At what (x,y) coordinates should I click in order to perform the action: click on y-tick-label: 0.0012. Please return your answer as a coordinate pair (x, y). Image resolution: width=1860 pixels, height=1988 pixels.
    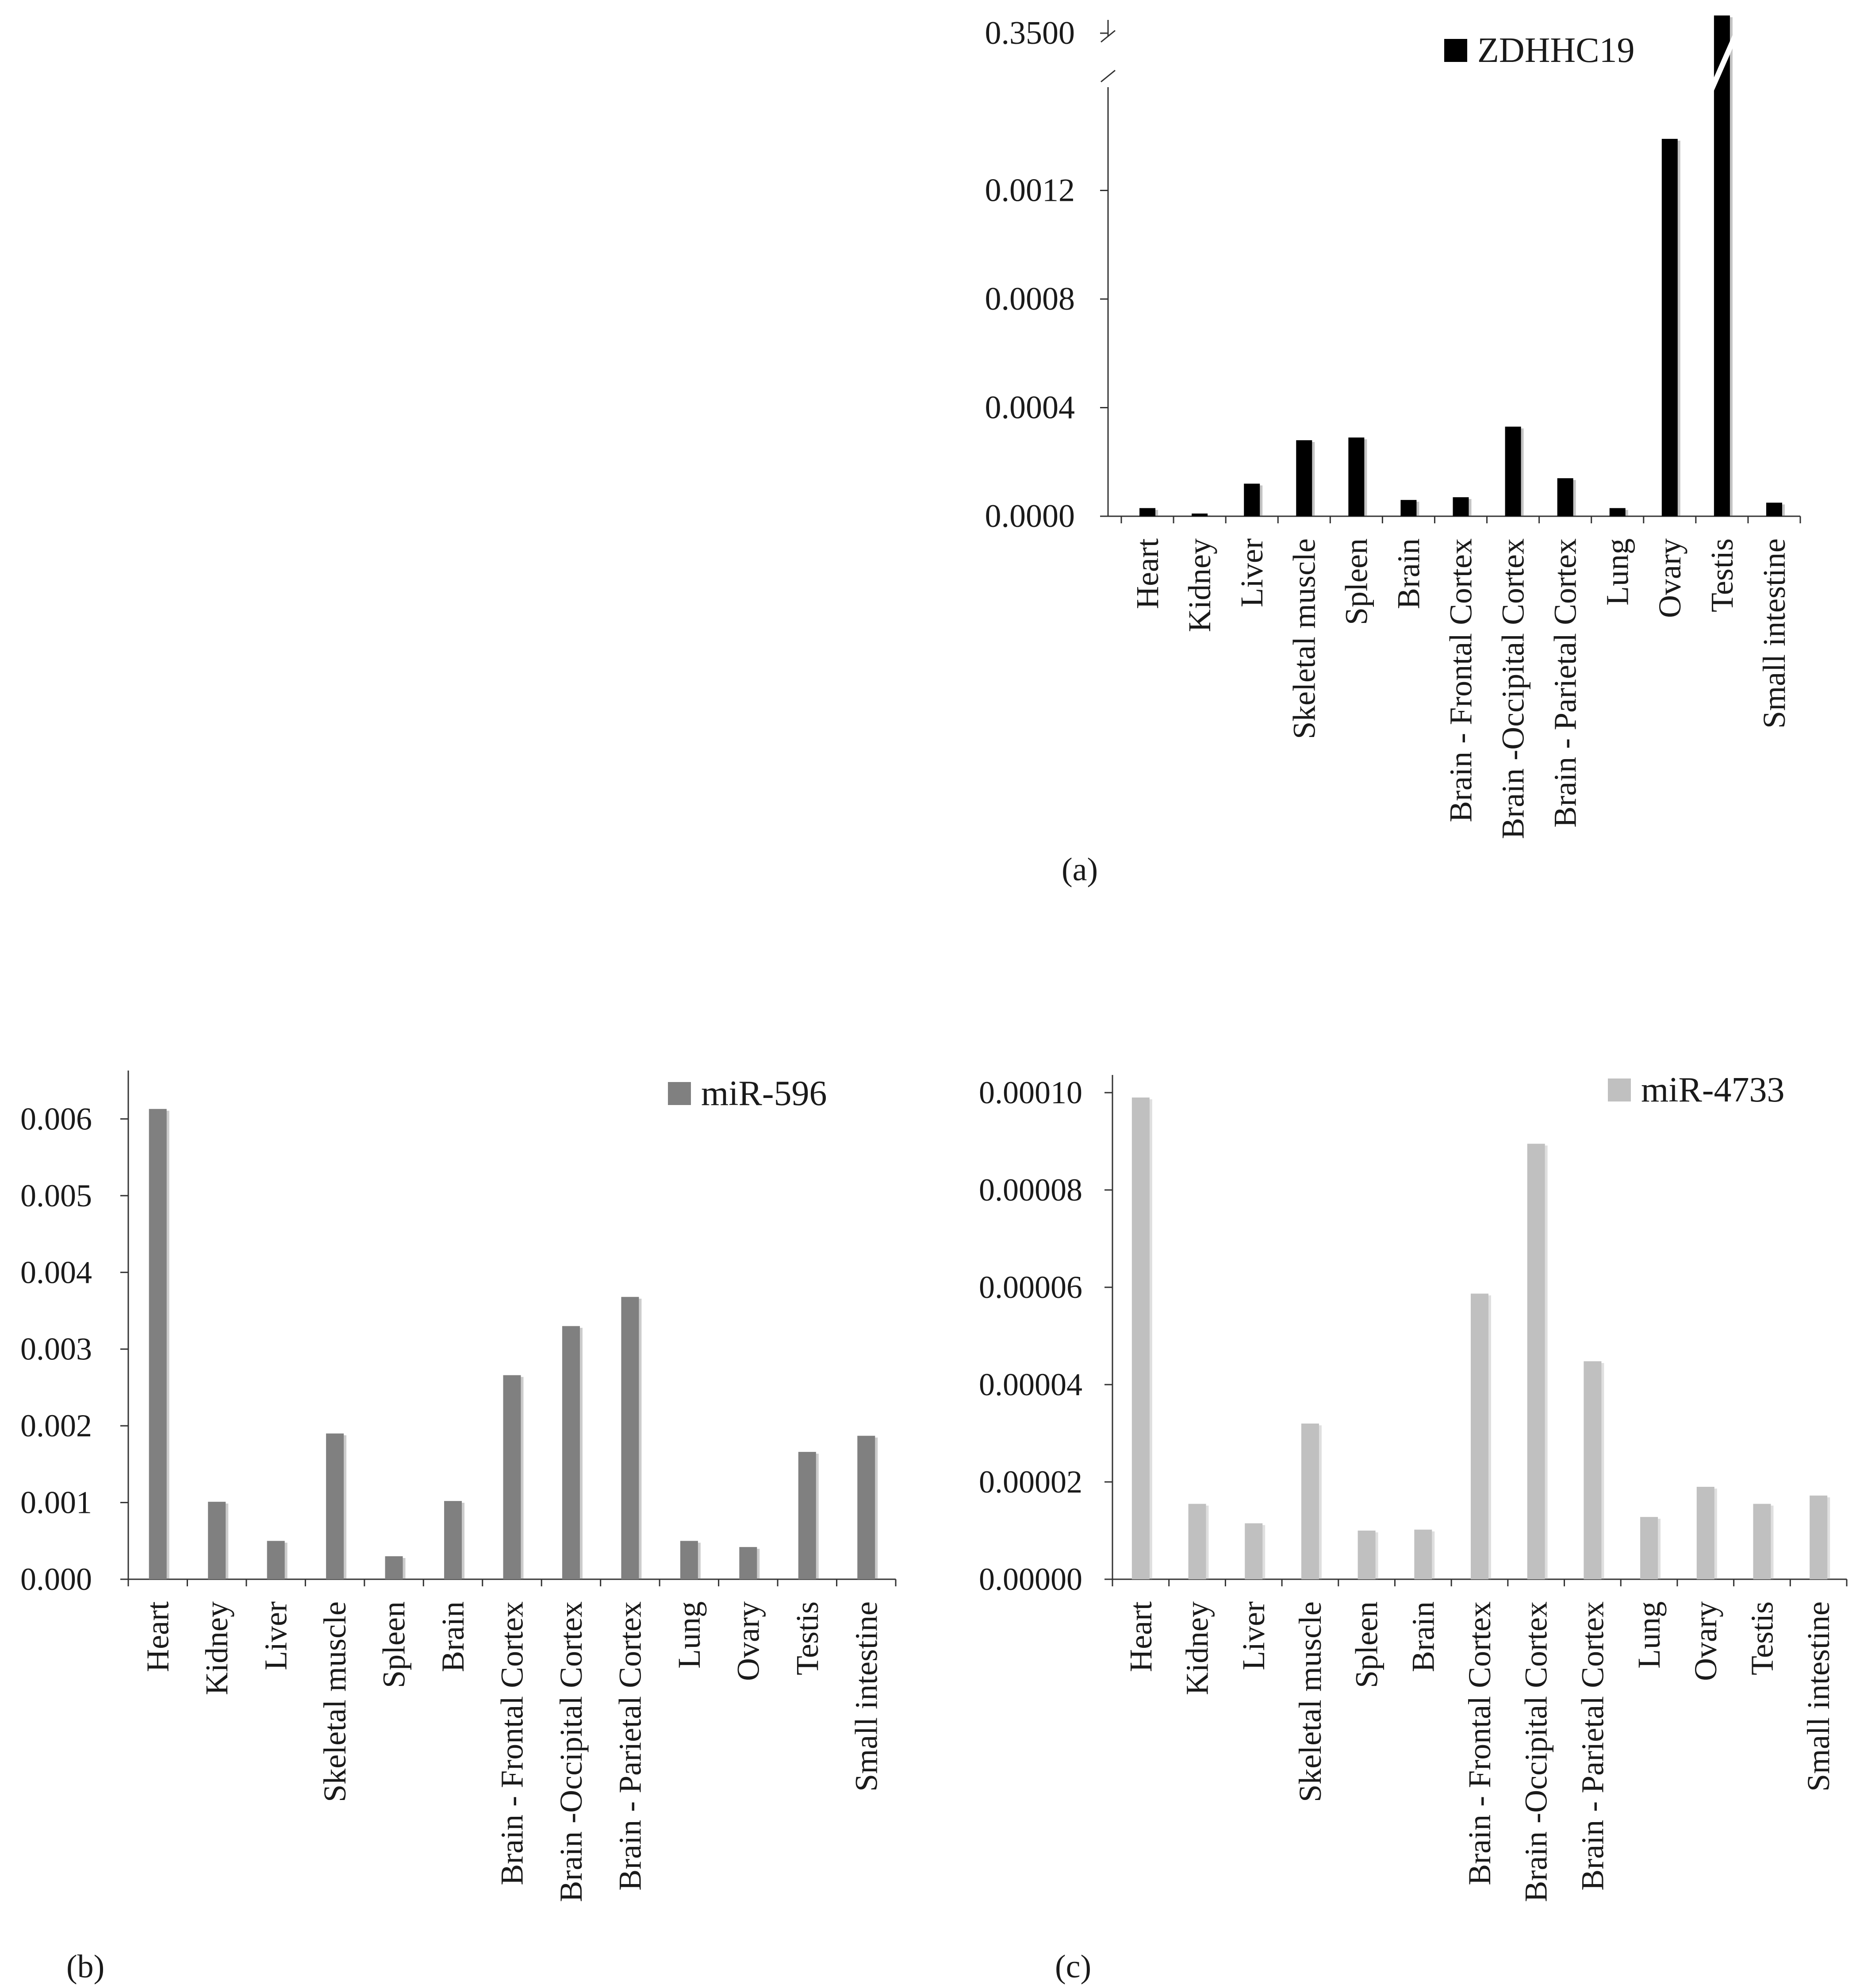
    Looking at the image, I should click on (1030, 191).